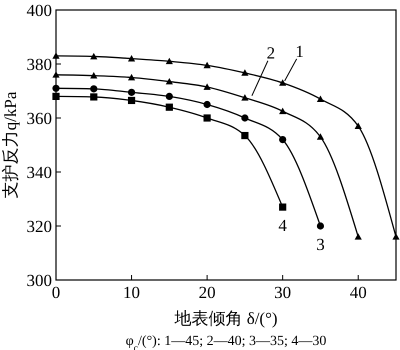 The image size is (400, 350). What do you see at coordinates (283, 226) in the screenshot?
I see `series-label: 4` at bounding box center [283, 226].